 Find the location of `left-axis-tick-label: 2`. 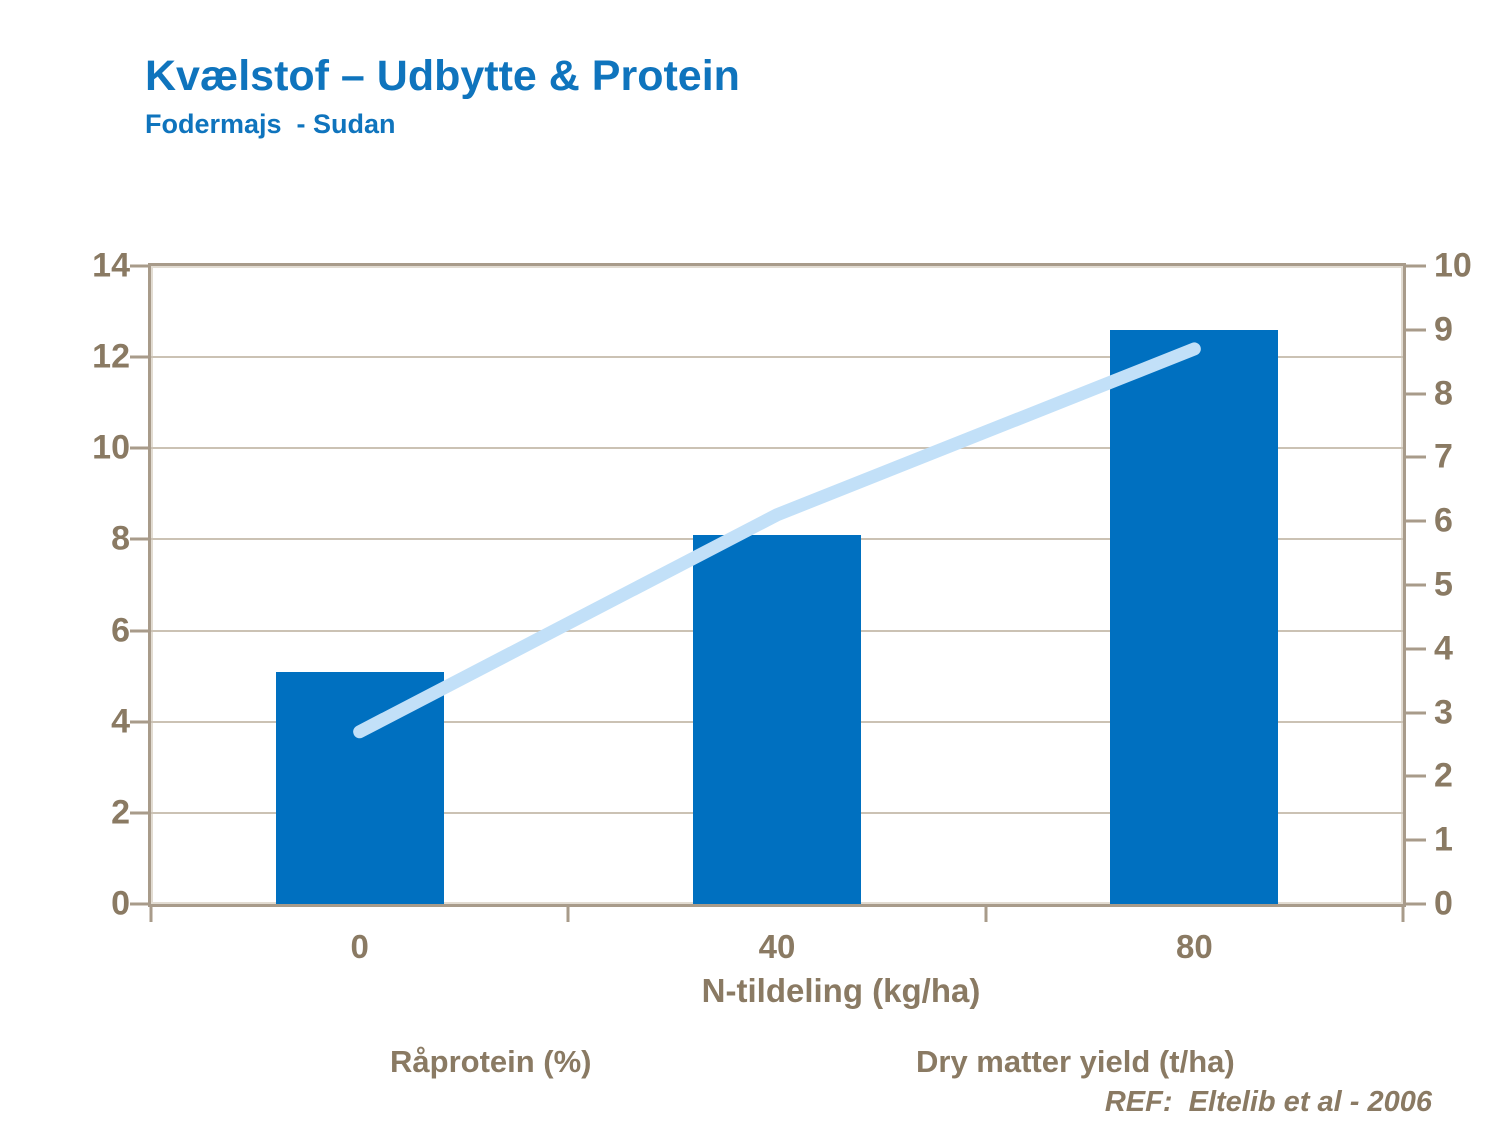

left-axis-tick-label: 2 is located at coordinates (120, 812).